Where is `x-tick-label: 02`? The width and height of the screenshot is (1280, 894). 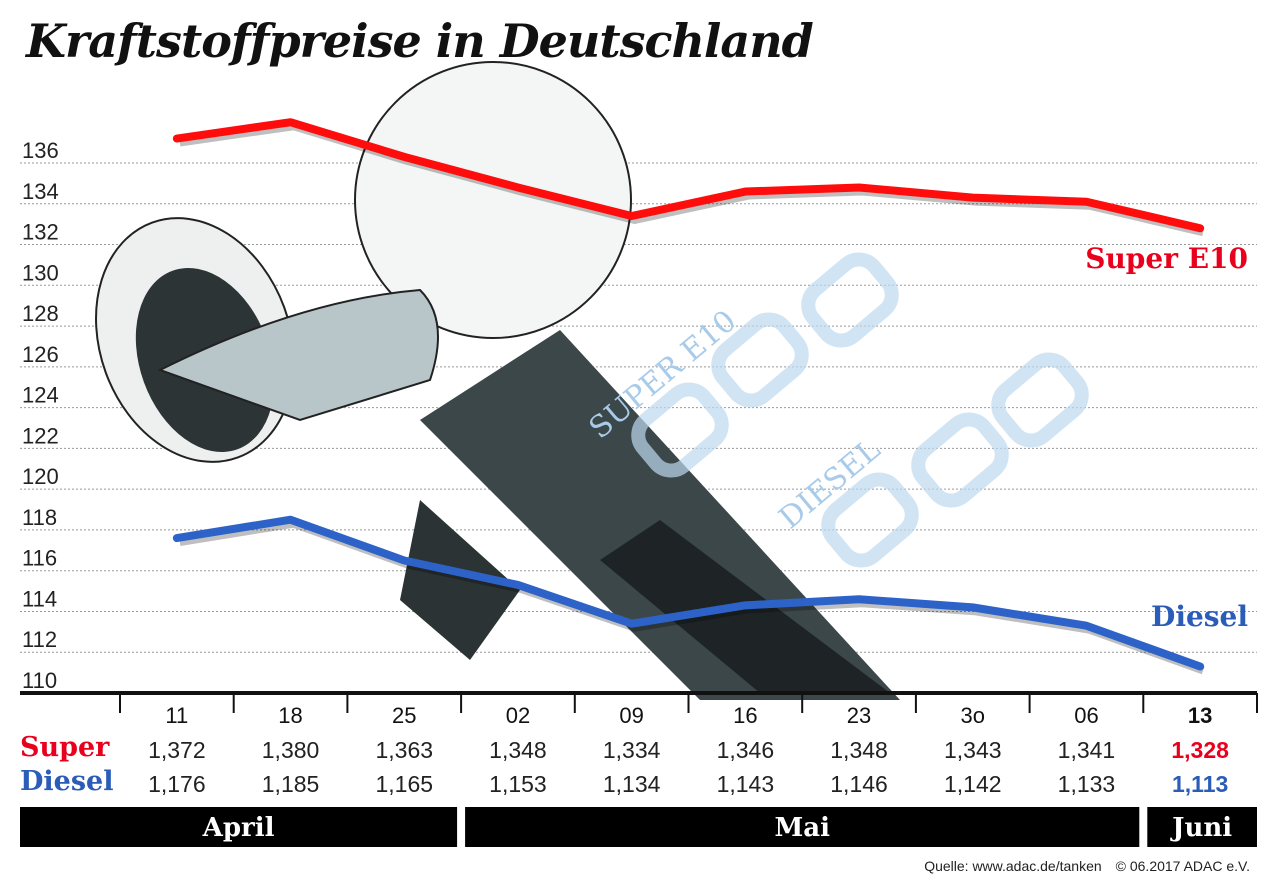
x-tick-label: 02 is located at coordinates (518, 715).